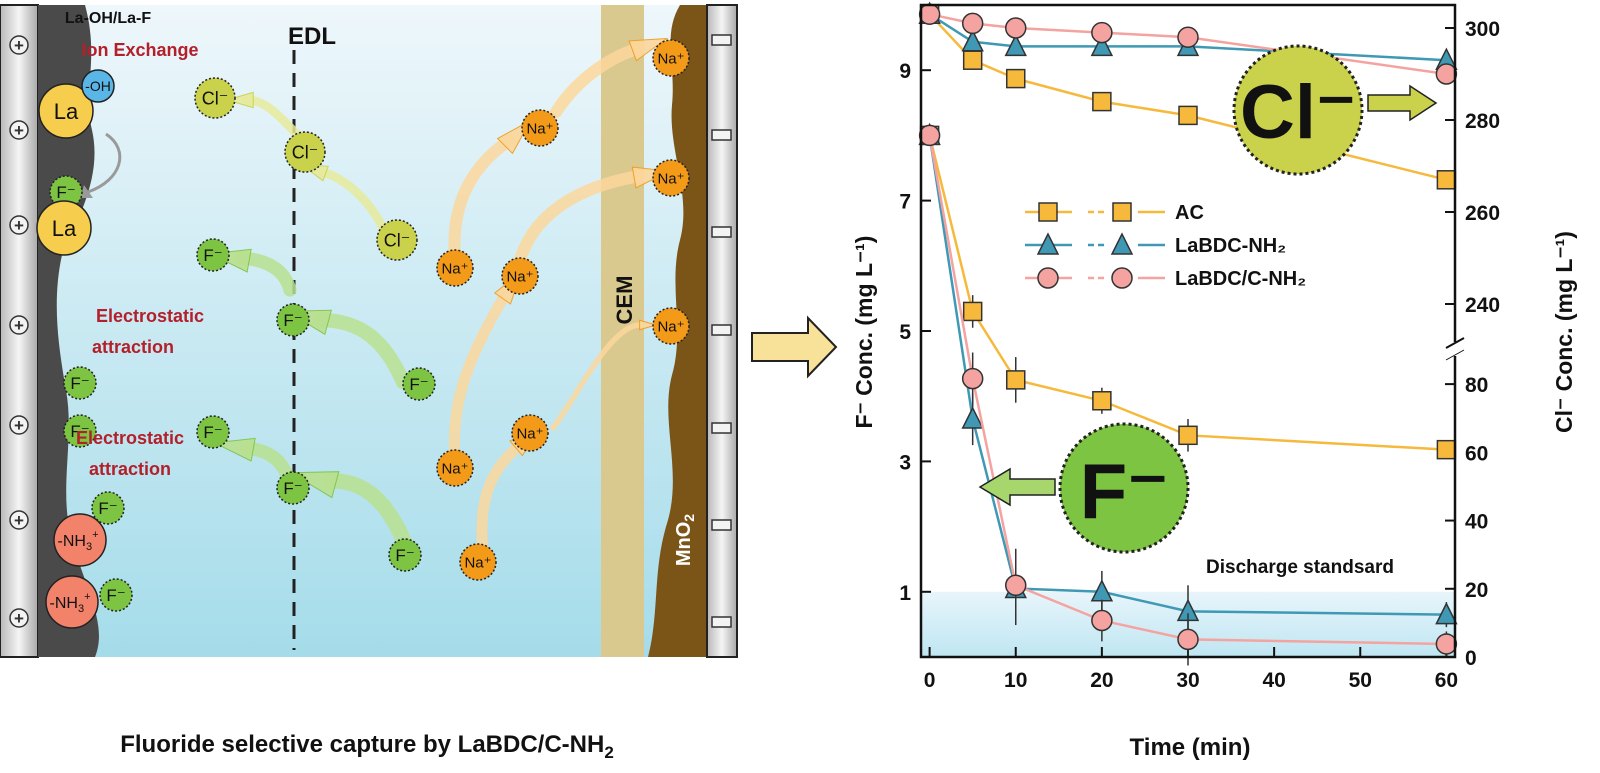 The width and height of the screenshot is (1600, 773). What do you see at coordinates (80, 383) in the screenshot?
I see `f-adsorbed-1: F⁻` at bounding box center [80, 383].